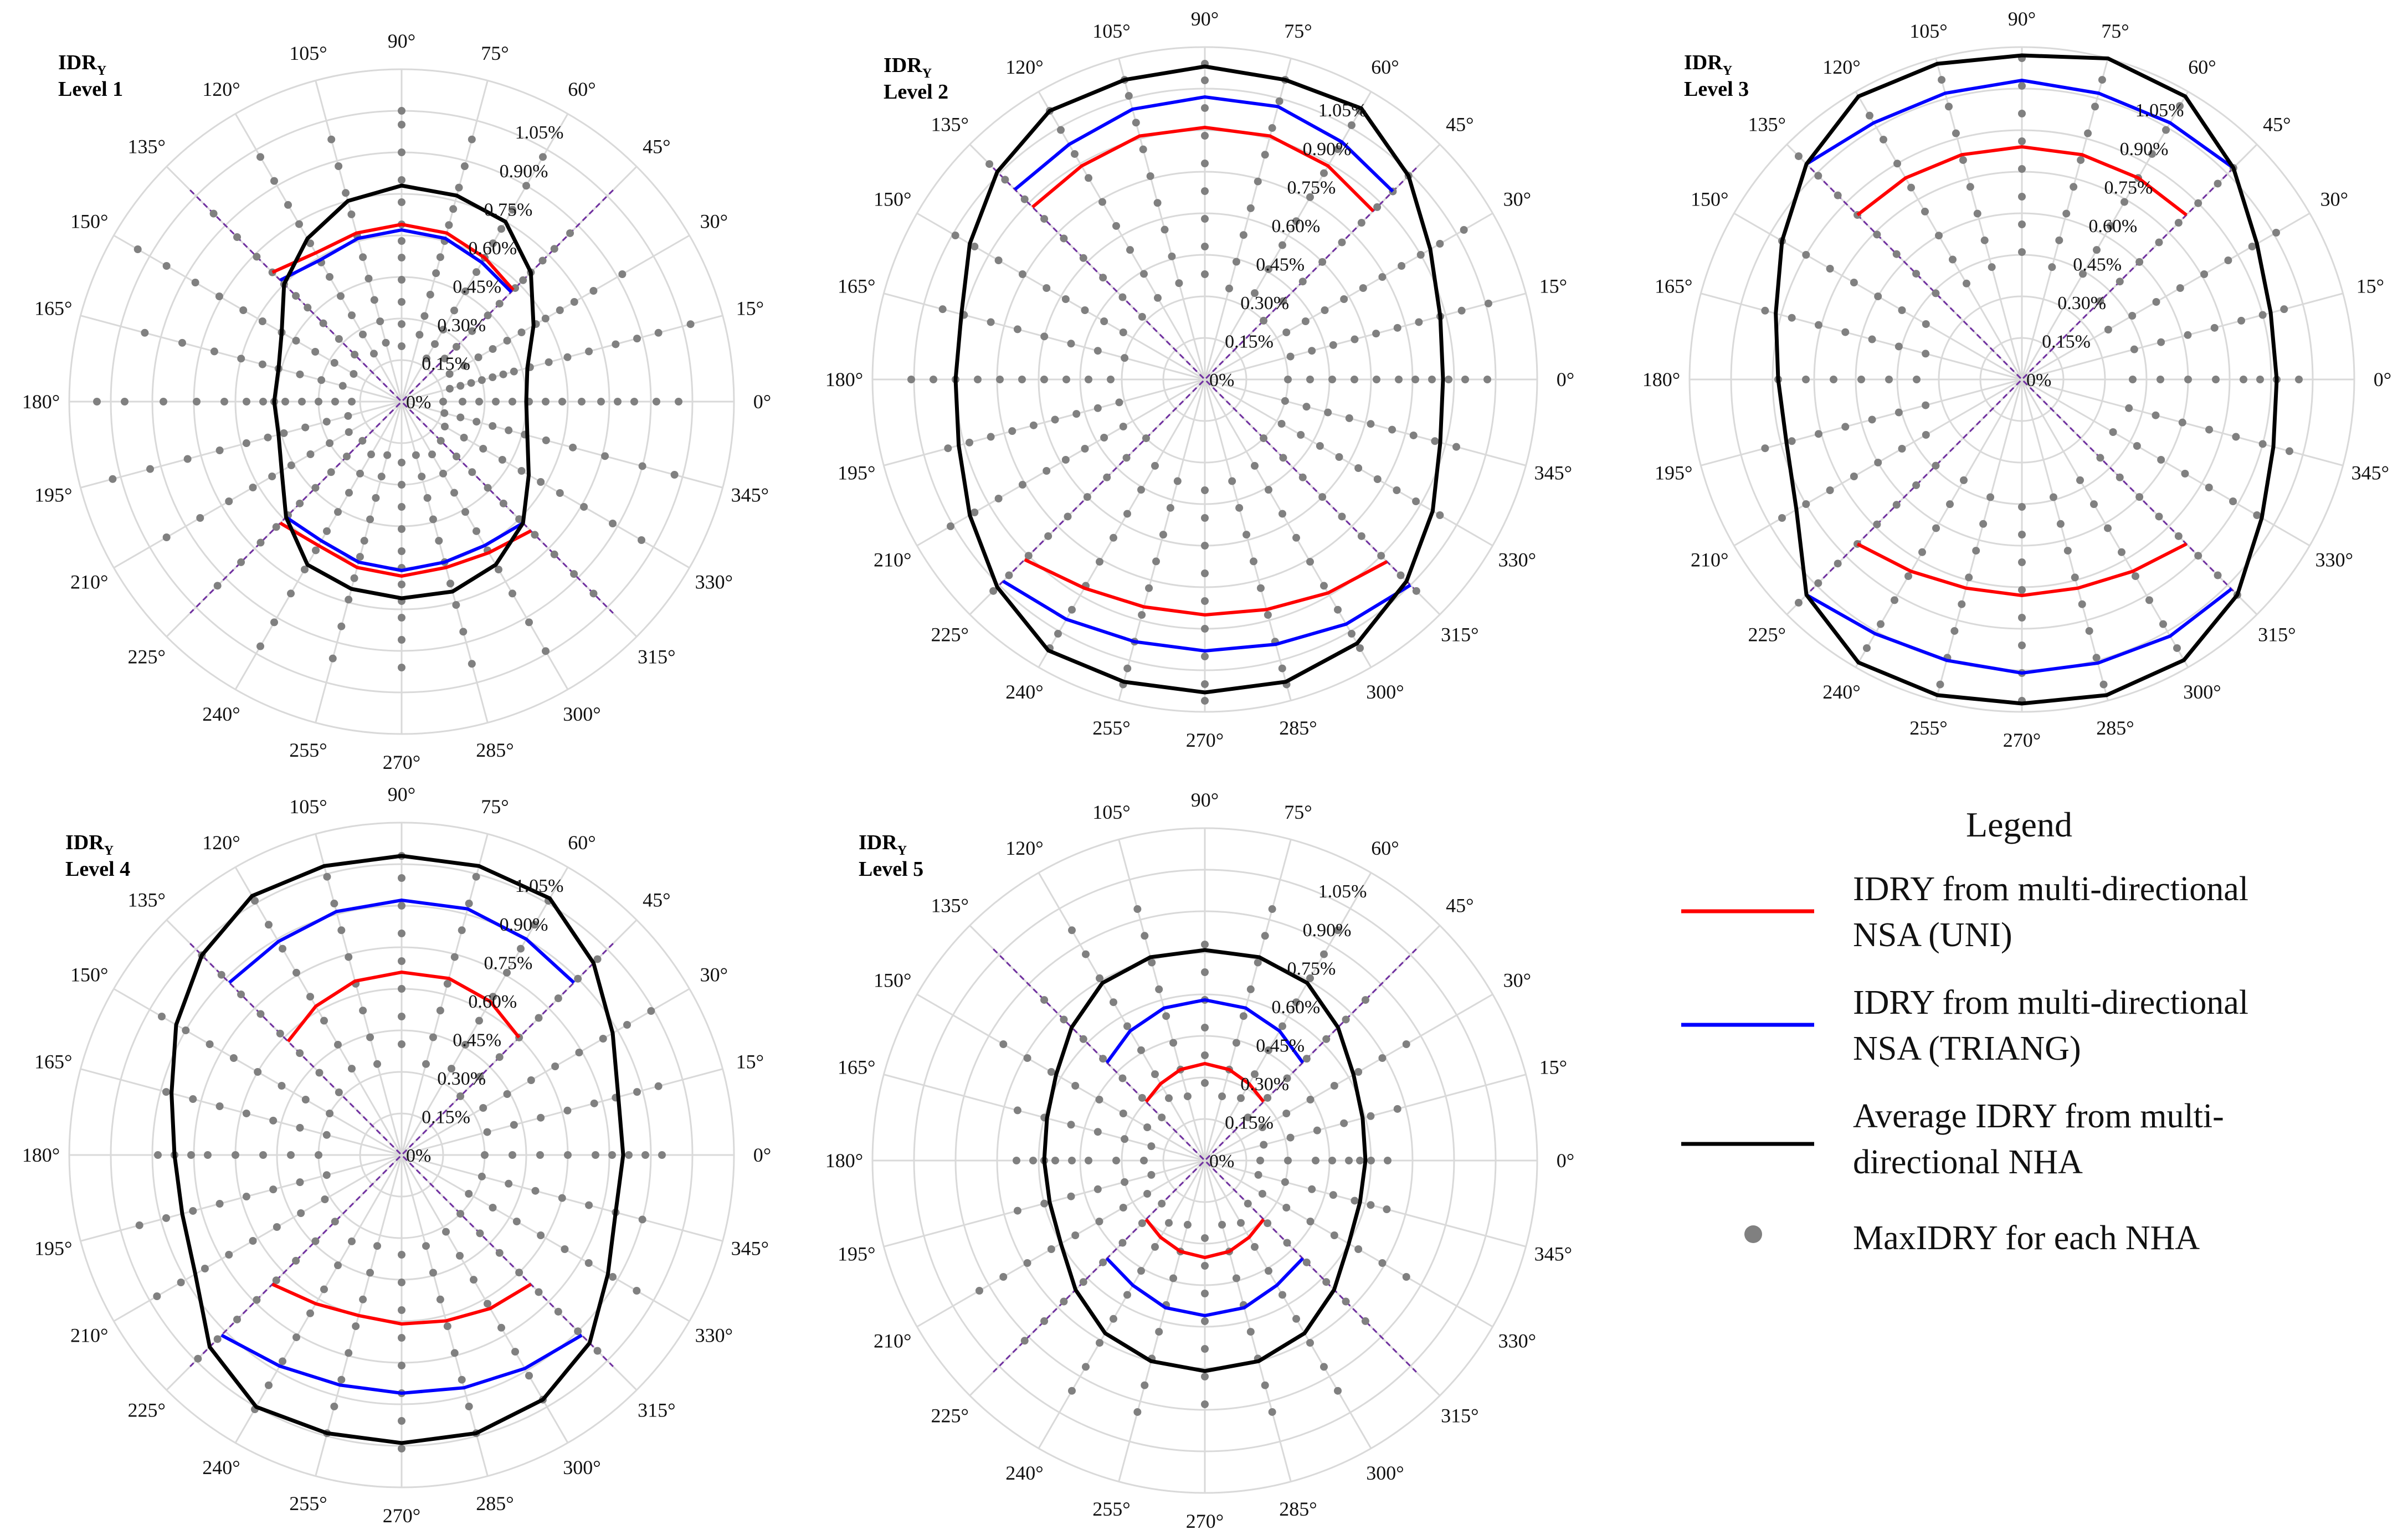 The width and height of the screenshot is (2408, 1540). What do you see at coordinates (477, 1040) in the screenshot?
I see `radial-tick-label: 0.45%` at bounding box center [477, 1040].